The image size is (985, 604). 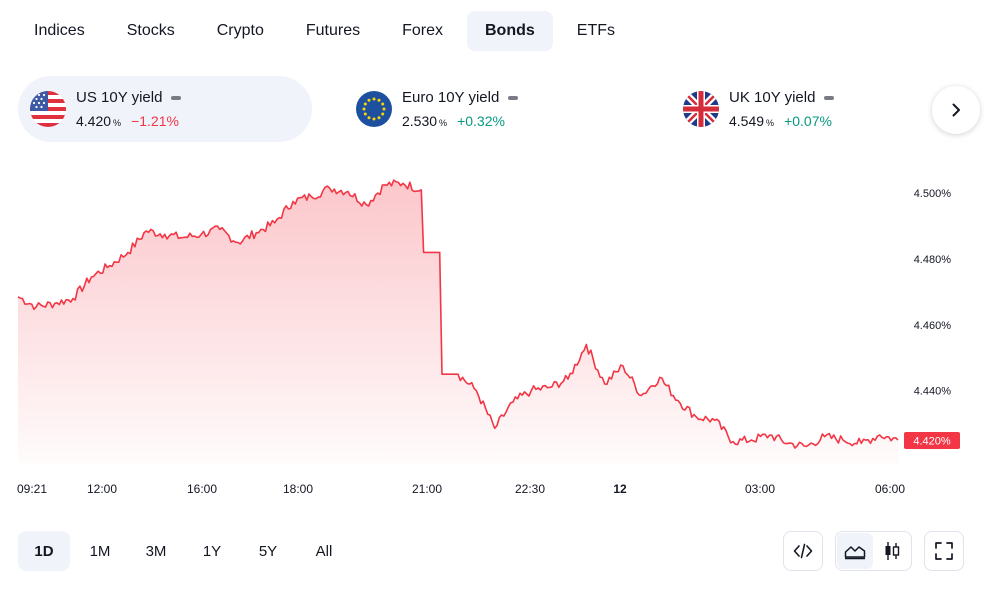 What do you see at coordinates (747, 121) in the screenshot?
I see `ticker-value: 4.549` at bounding box center [747, 121].